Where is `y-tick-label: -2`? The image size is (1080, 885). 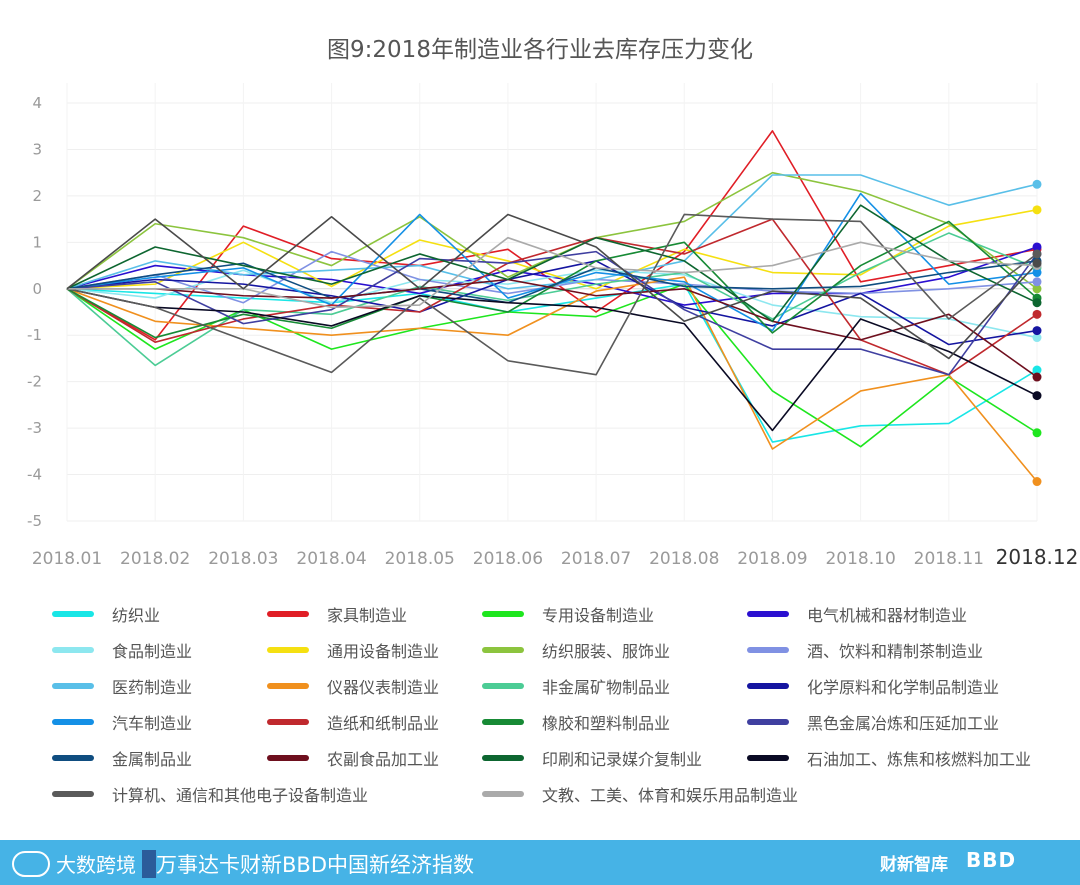
y-tick-label: -2 is located at coordinates (34, 382).